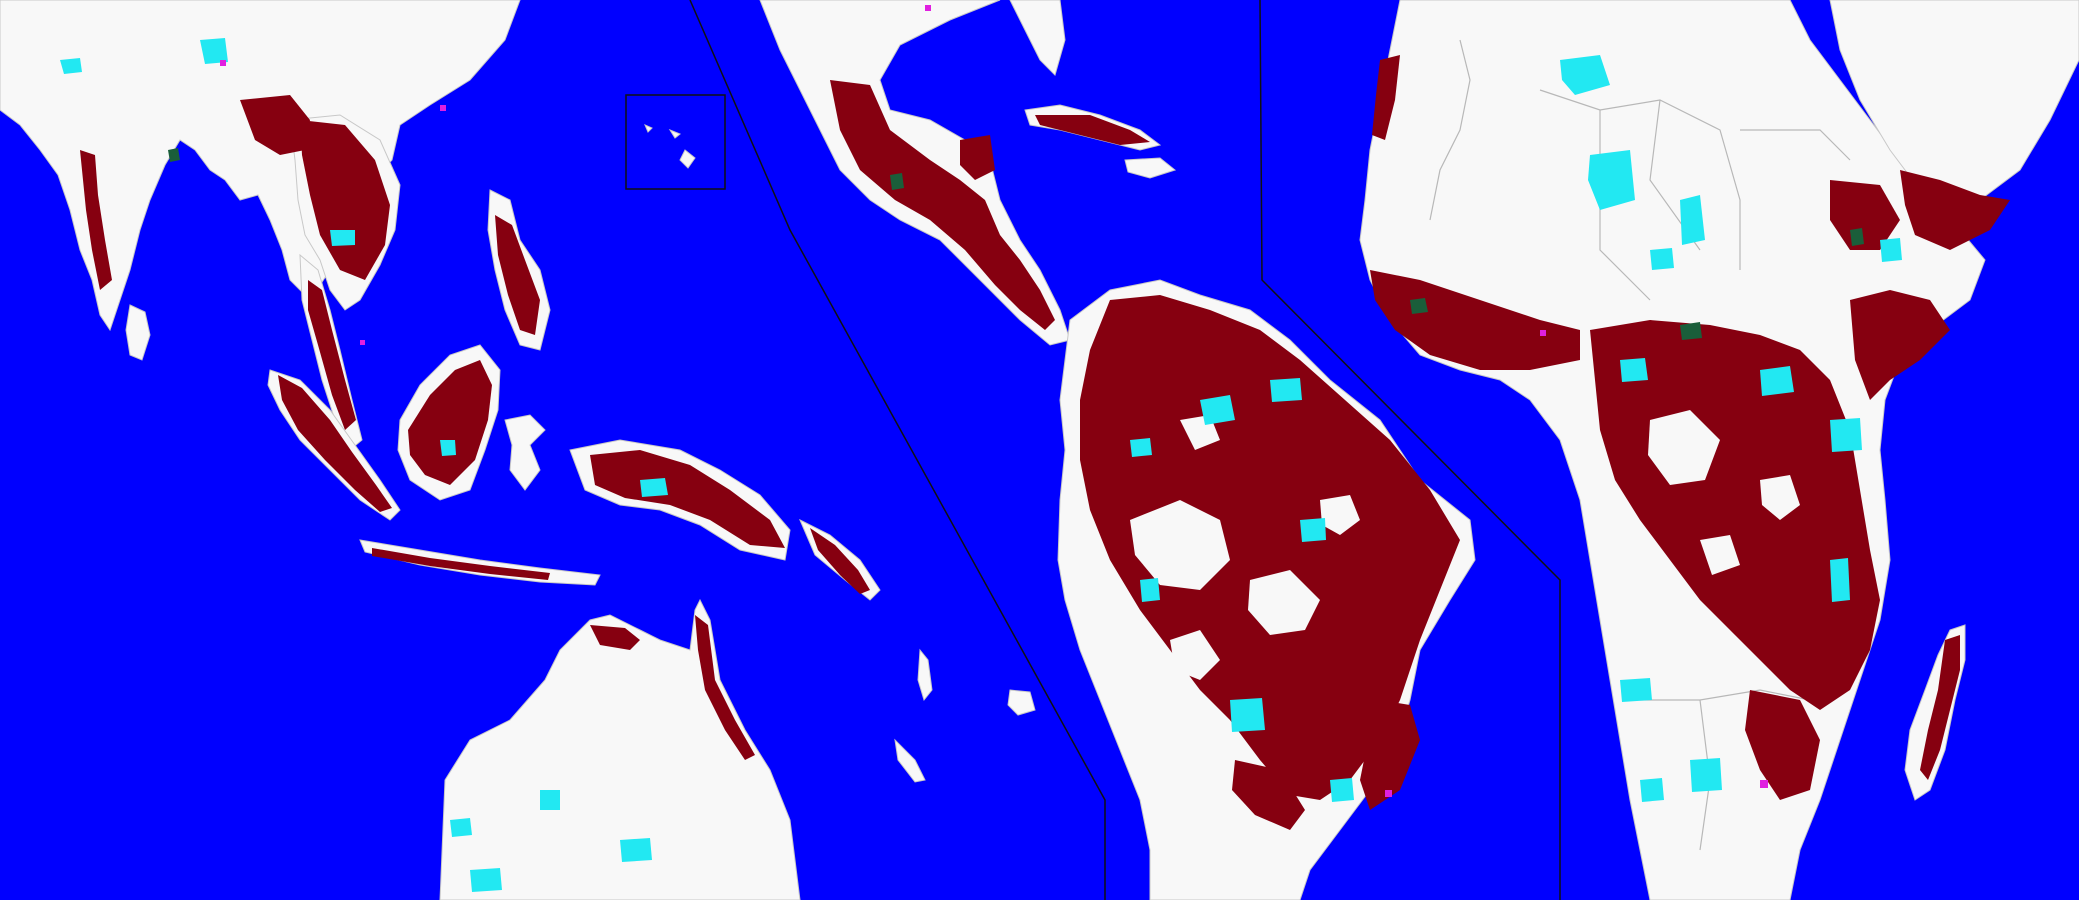 This screenshot has width=2079, height=900. Describe the element at coordinates (517, 275) in the screenshot. I see `forest-philippines` at that location.